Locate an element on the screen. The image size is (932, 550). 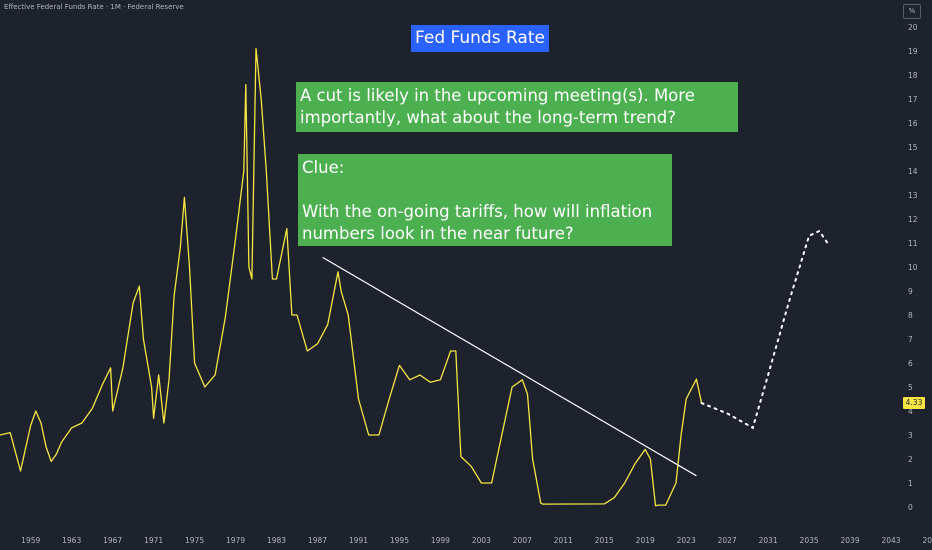
x-tick-label: 1995 is located at coordinates (399, 540).